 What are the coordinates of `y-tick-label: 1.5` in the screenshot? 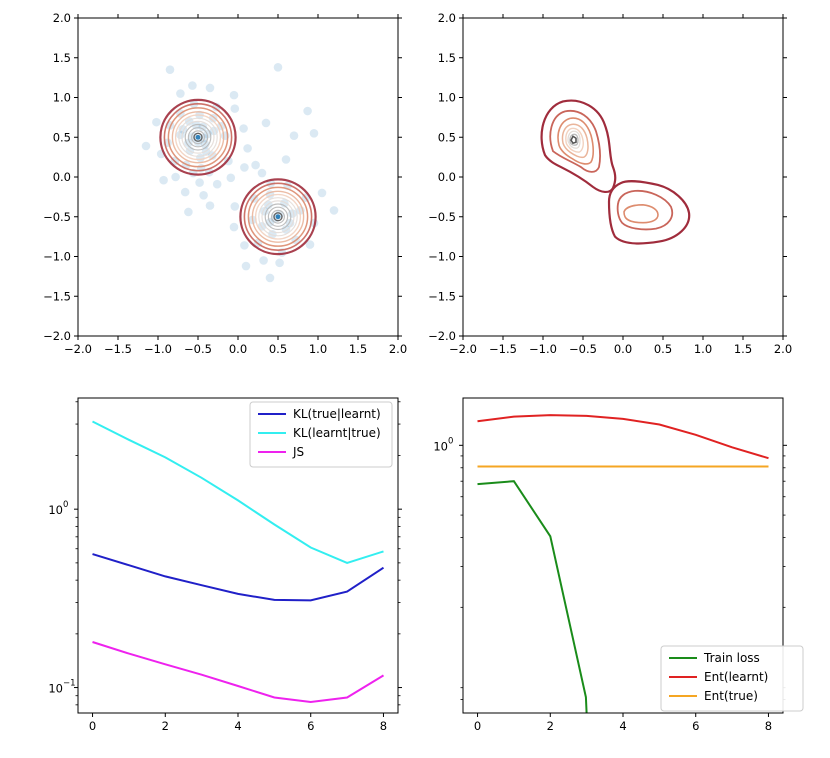 It's located at (62, 58).